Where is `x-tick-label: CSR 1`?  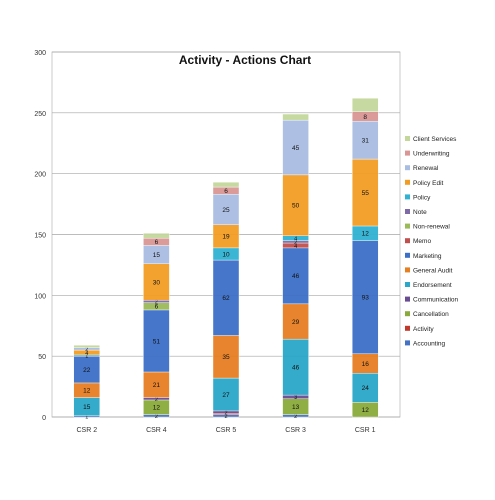
x-tick-label: CSR 1 is located at coordinates (365, 430).